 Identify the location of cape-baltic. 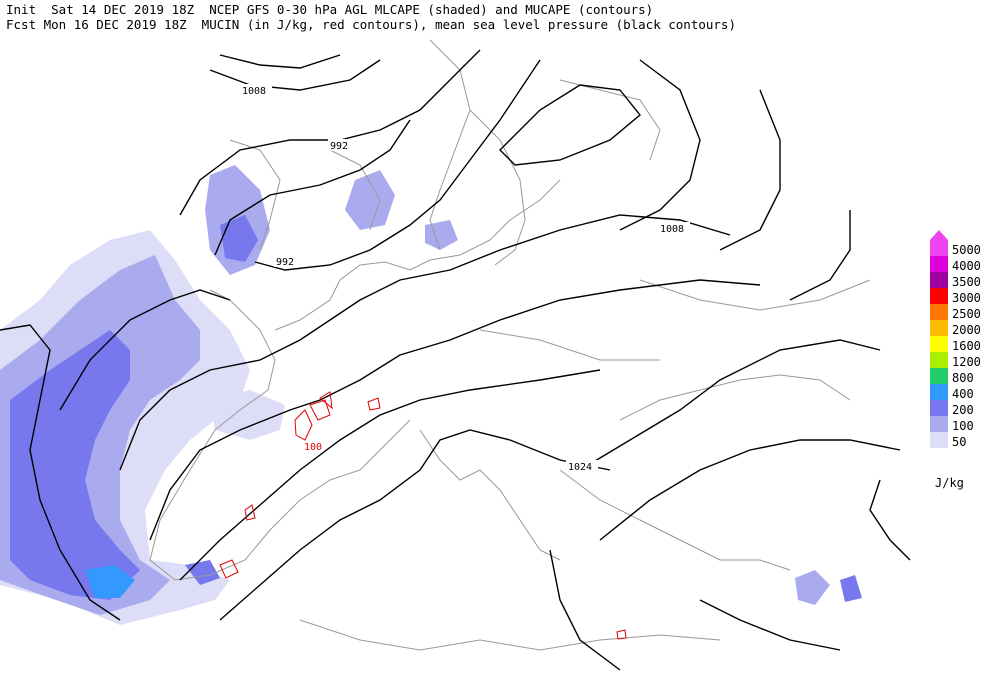
(441, 235).